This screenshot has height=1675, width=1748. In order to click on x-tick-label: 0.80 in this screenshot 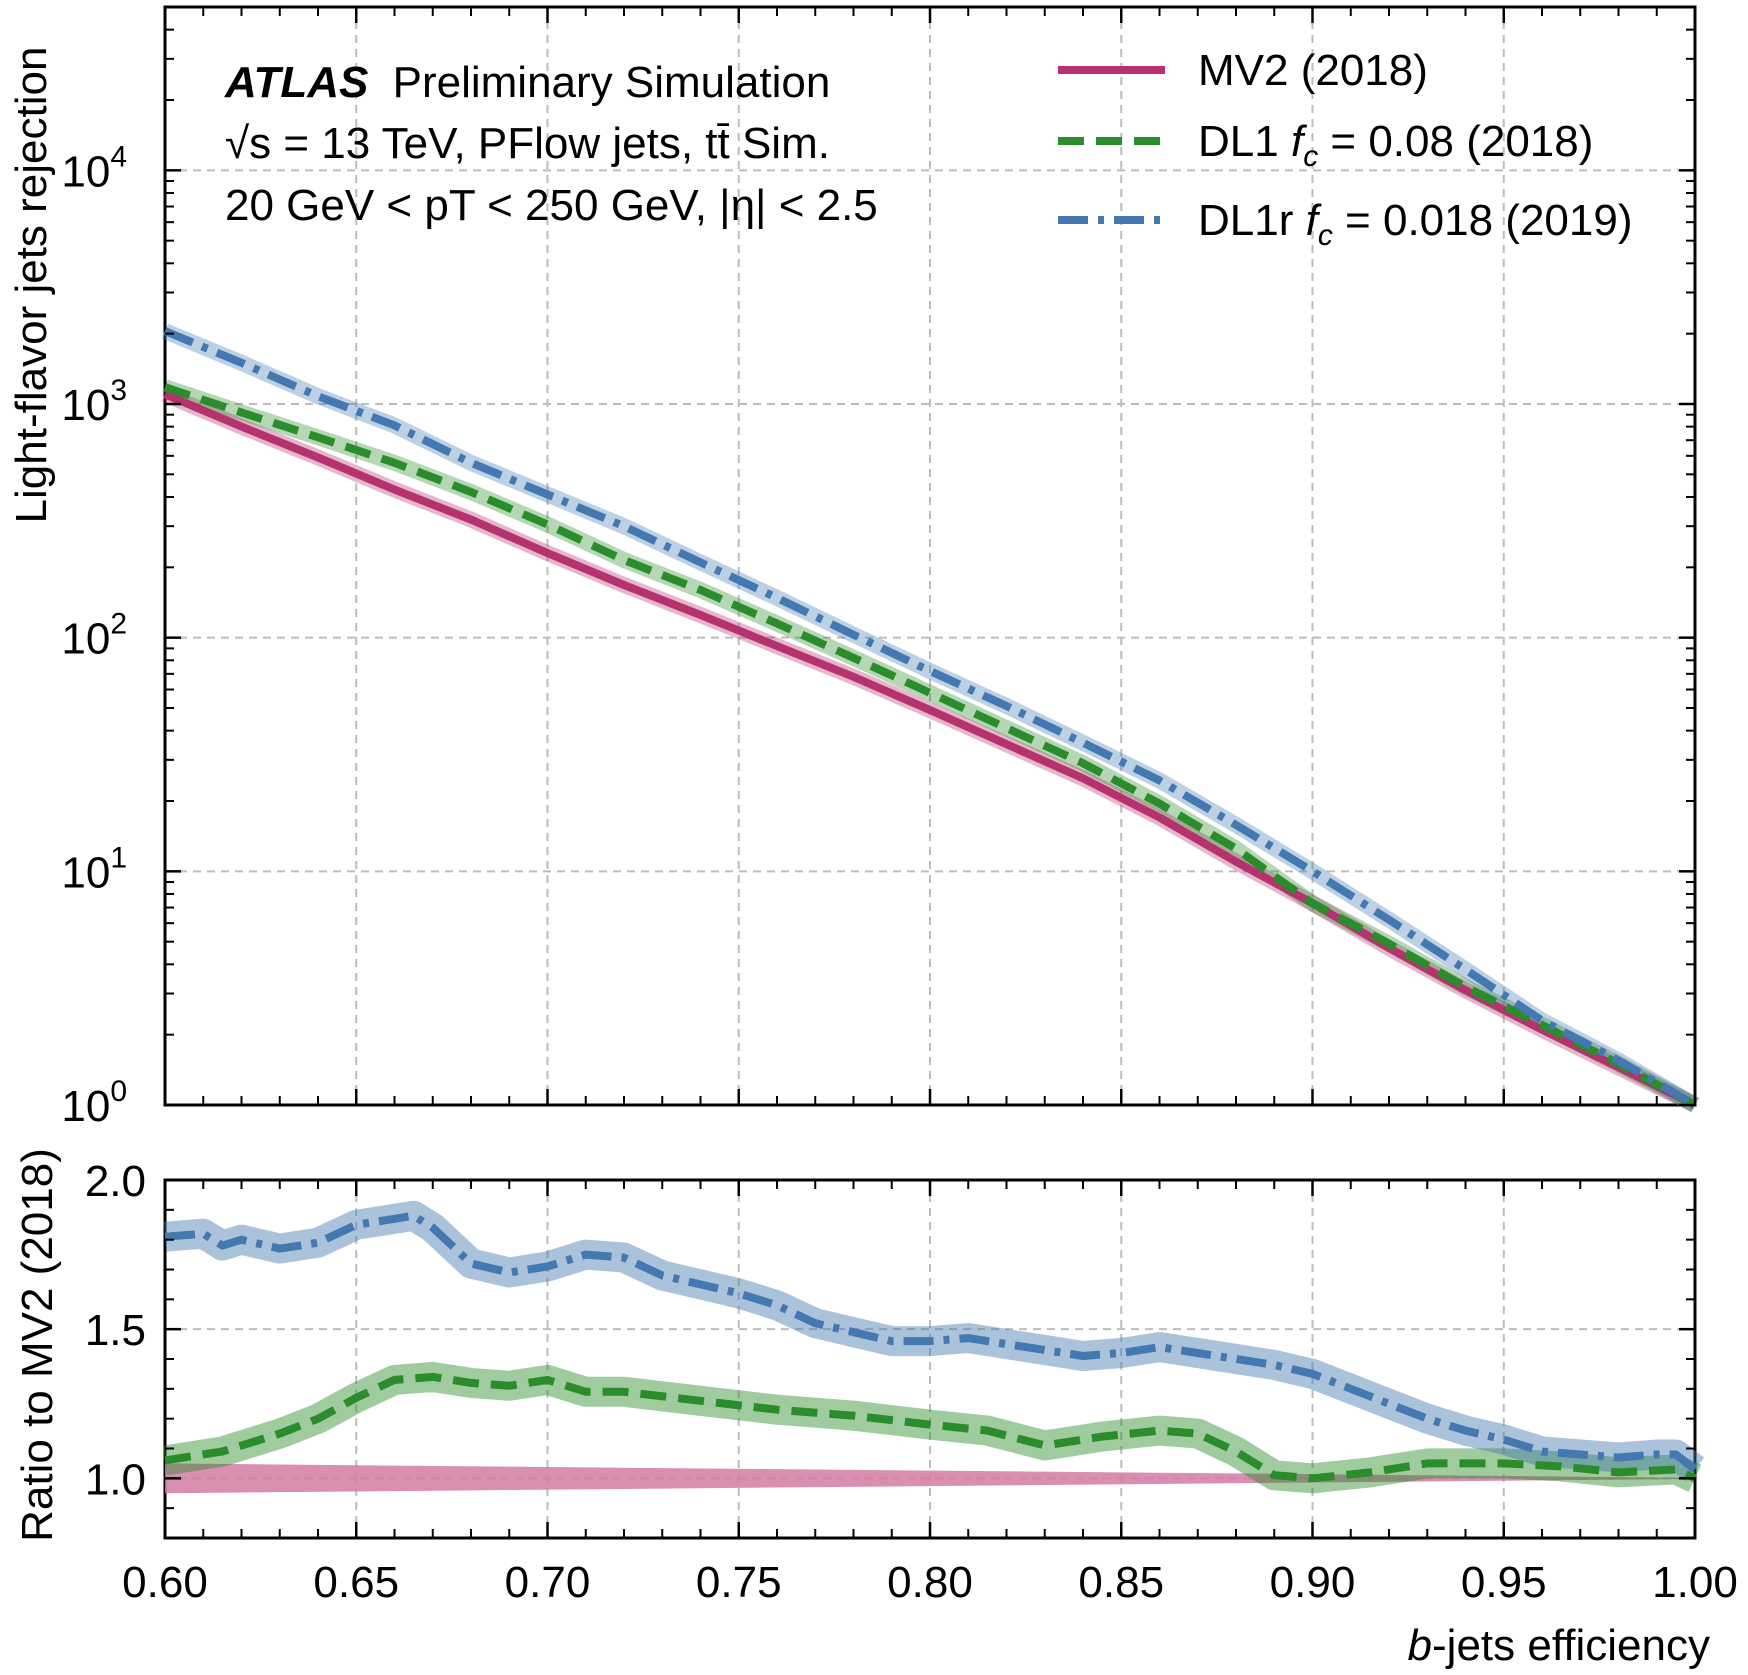, I will do `click(930, 1582)`.